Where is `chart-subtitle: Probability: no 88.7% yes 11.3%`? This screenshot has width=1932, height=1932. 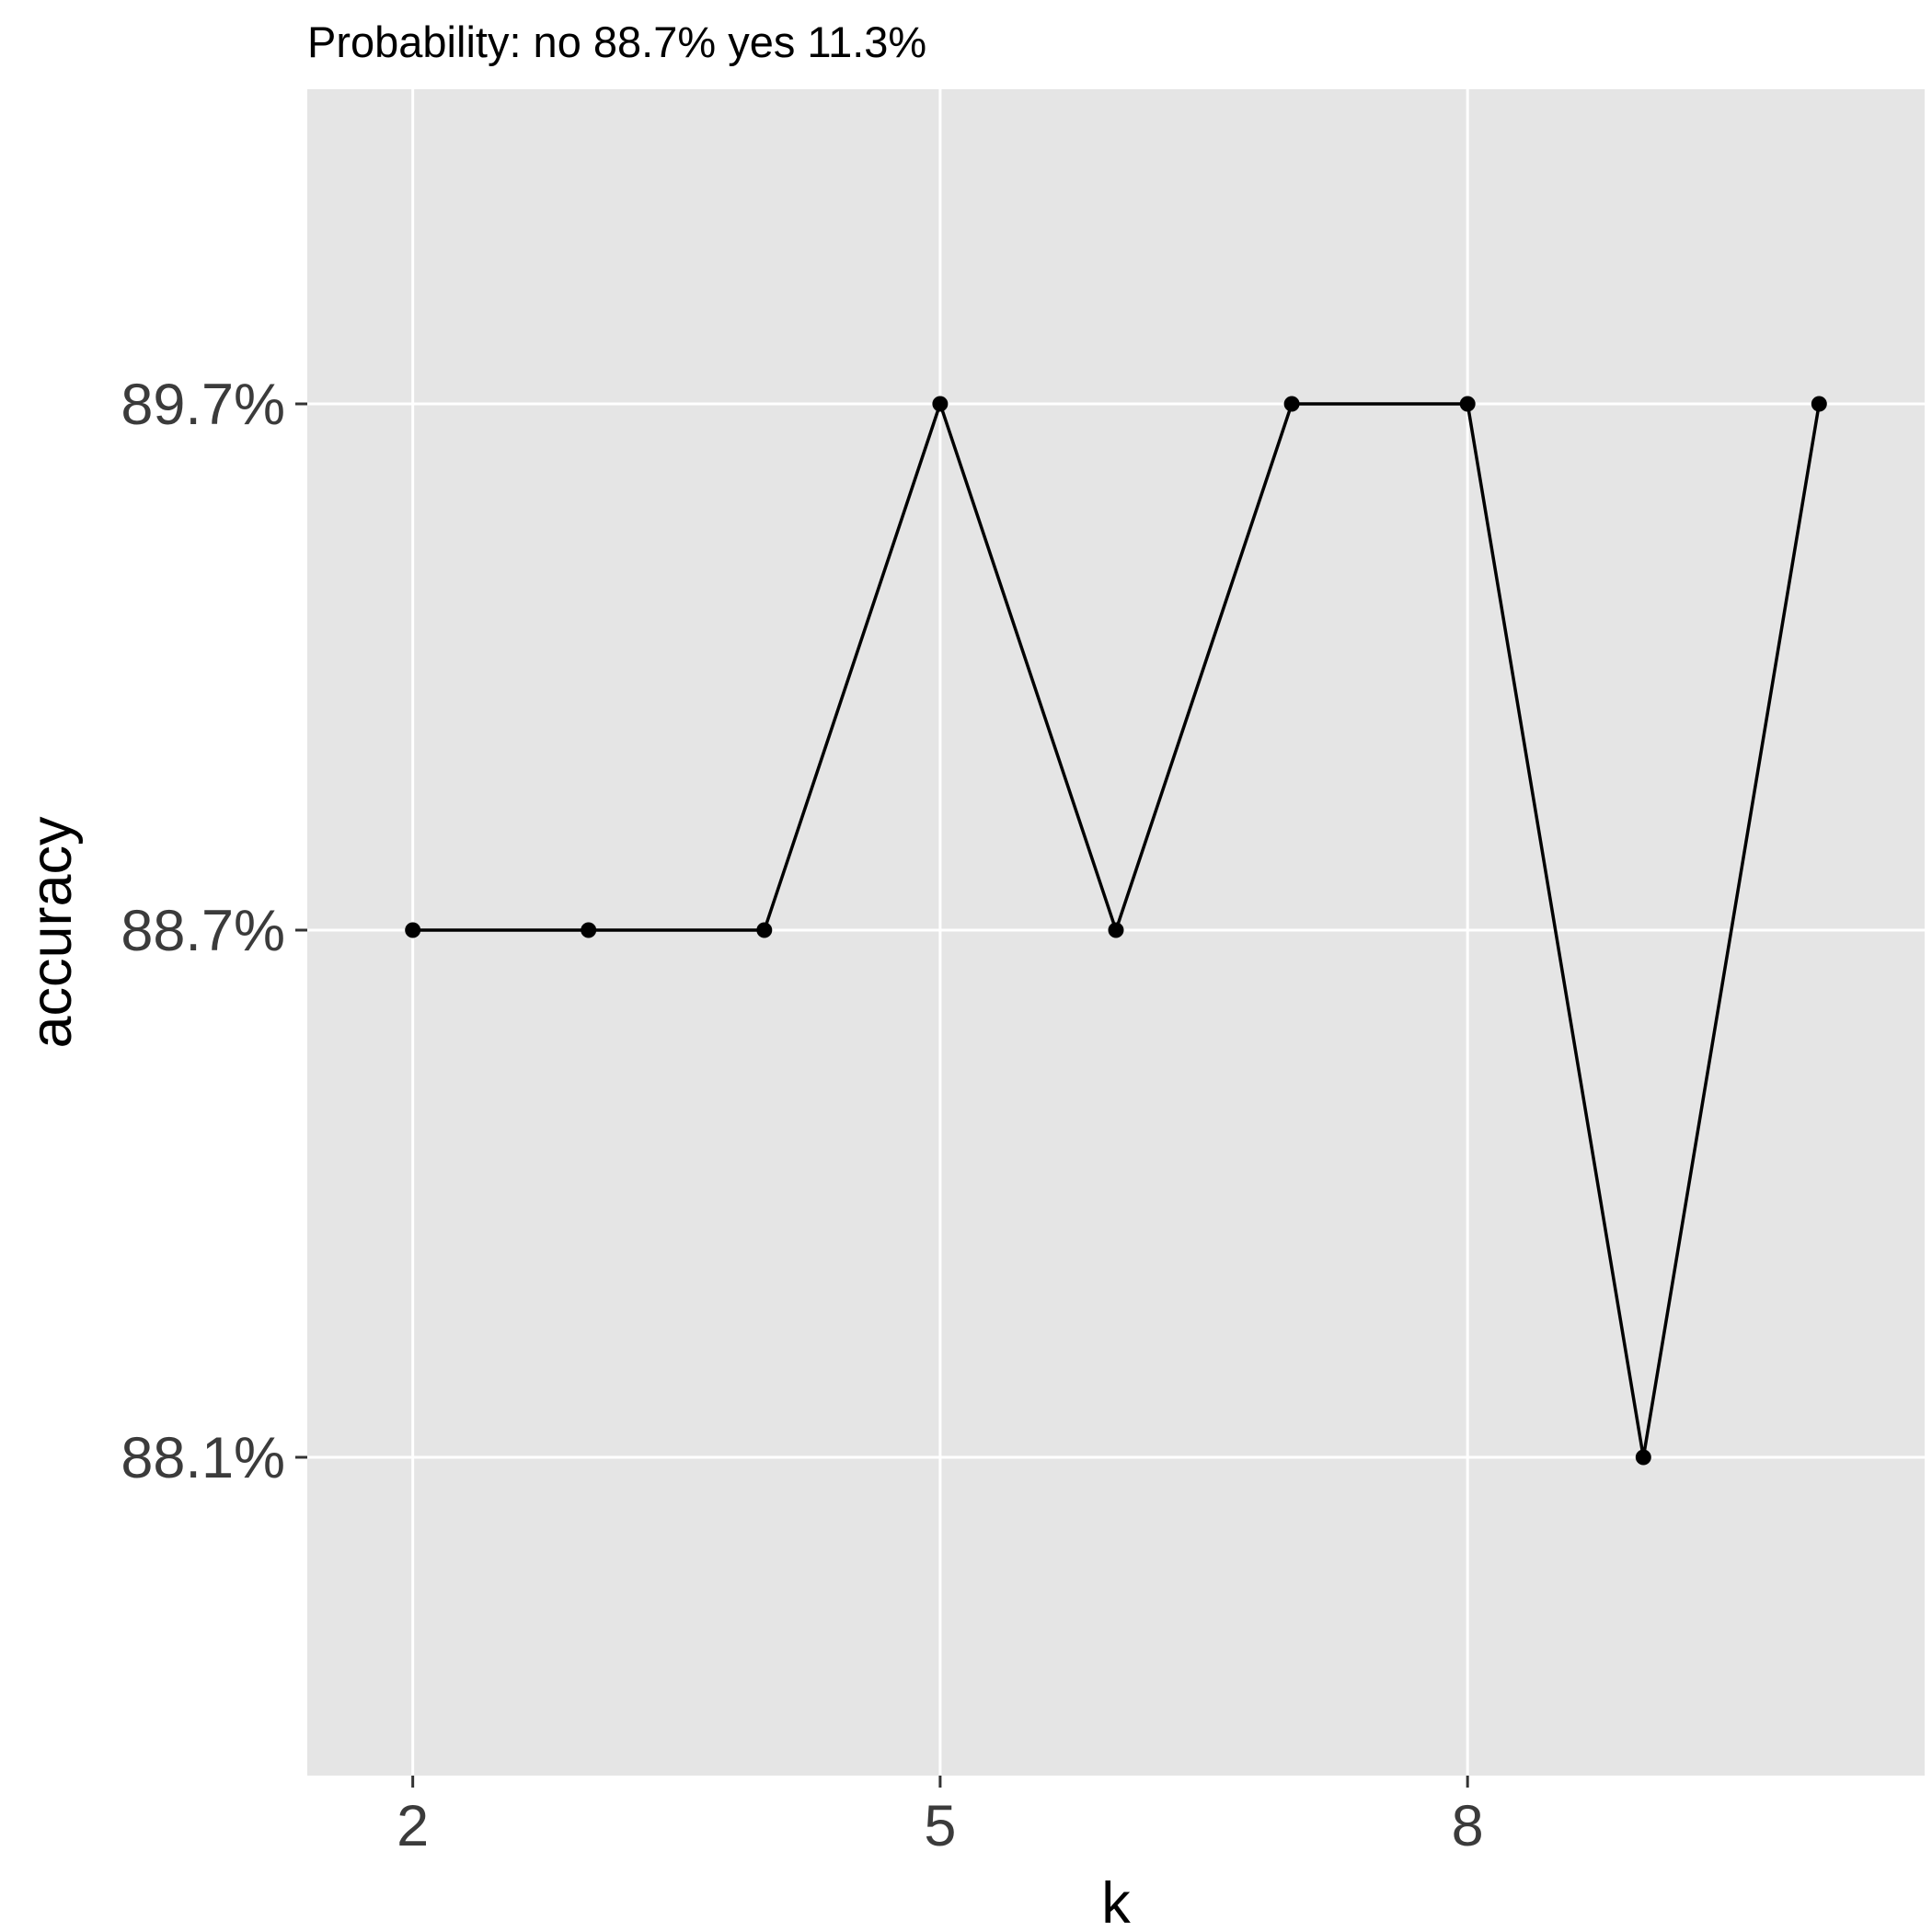
chart-subtitle: Probability: no 88.7% yes 11.3% is located at coordinates (616, 41).